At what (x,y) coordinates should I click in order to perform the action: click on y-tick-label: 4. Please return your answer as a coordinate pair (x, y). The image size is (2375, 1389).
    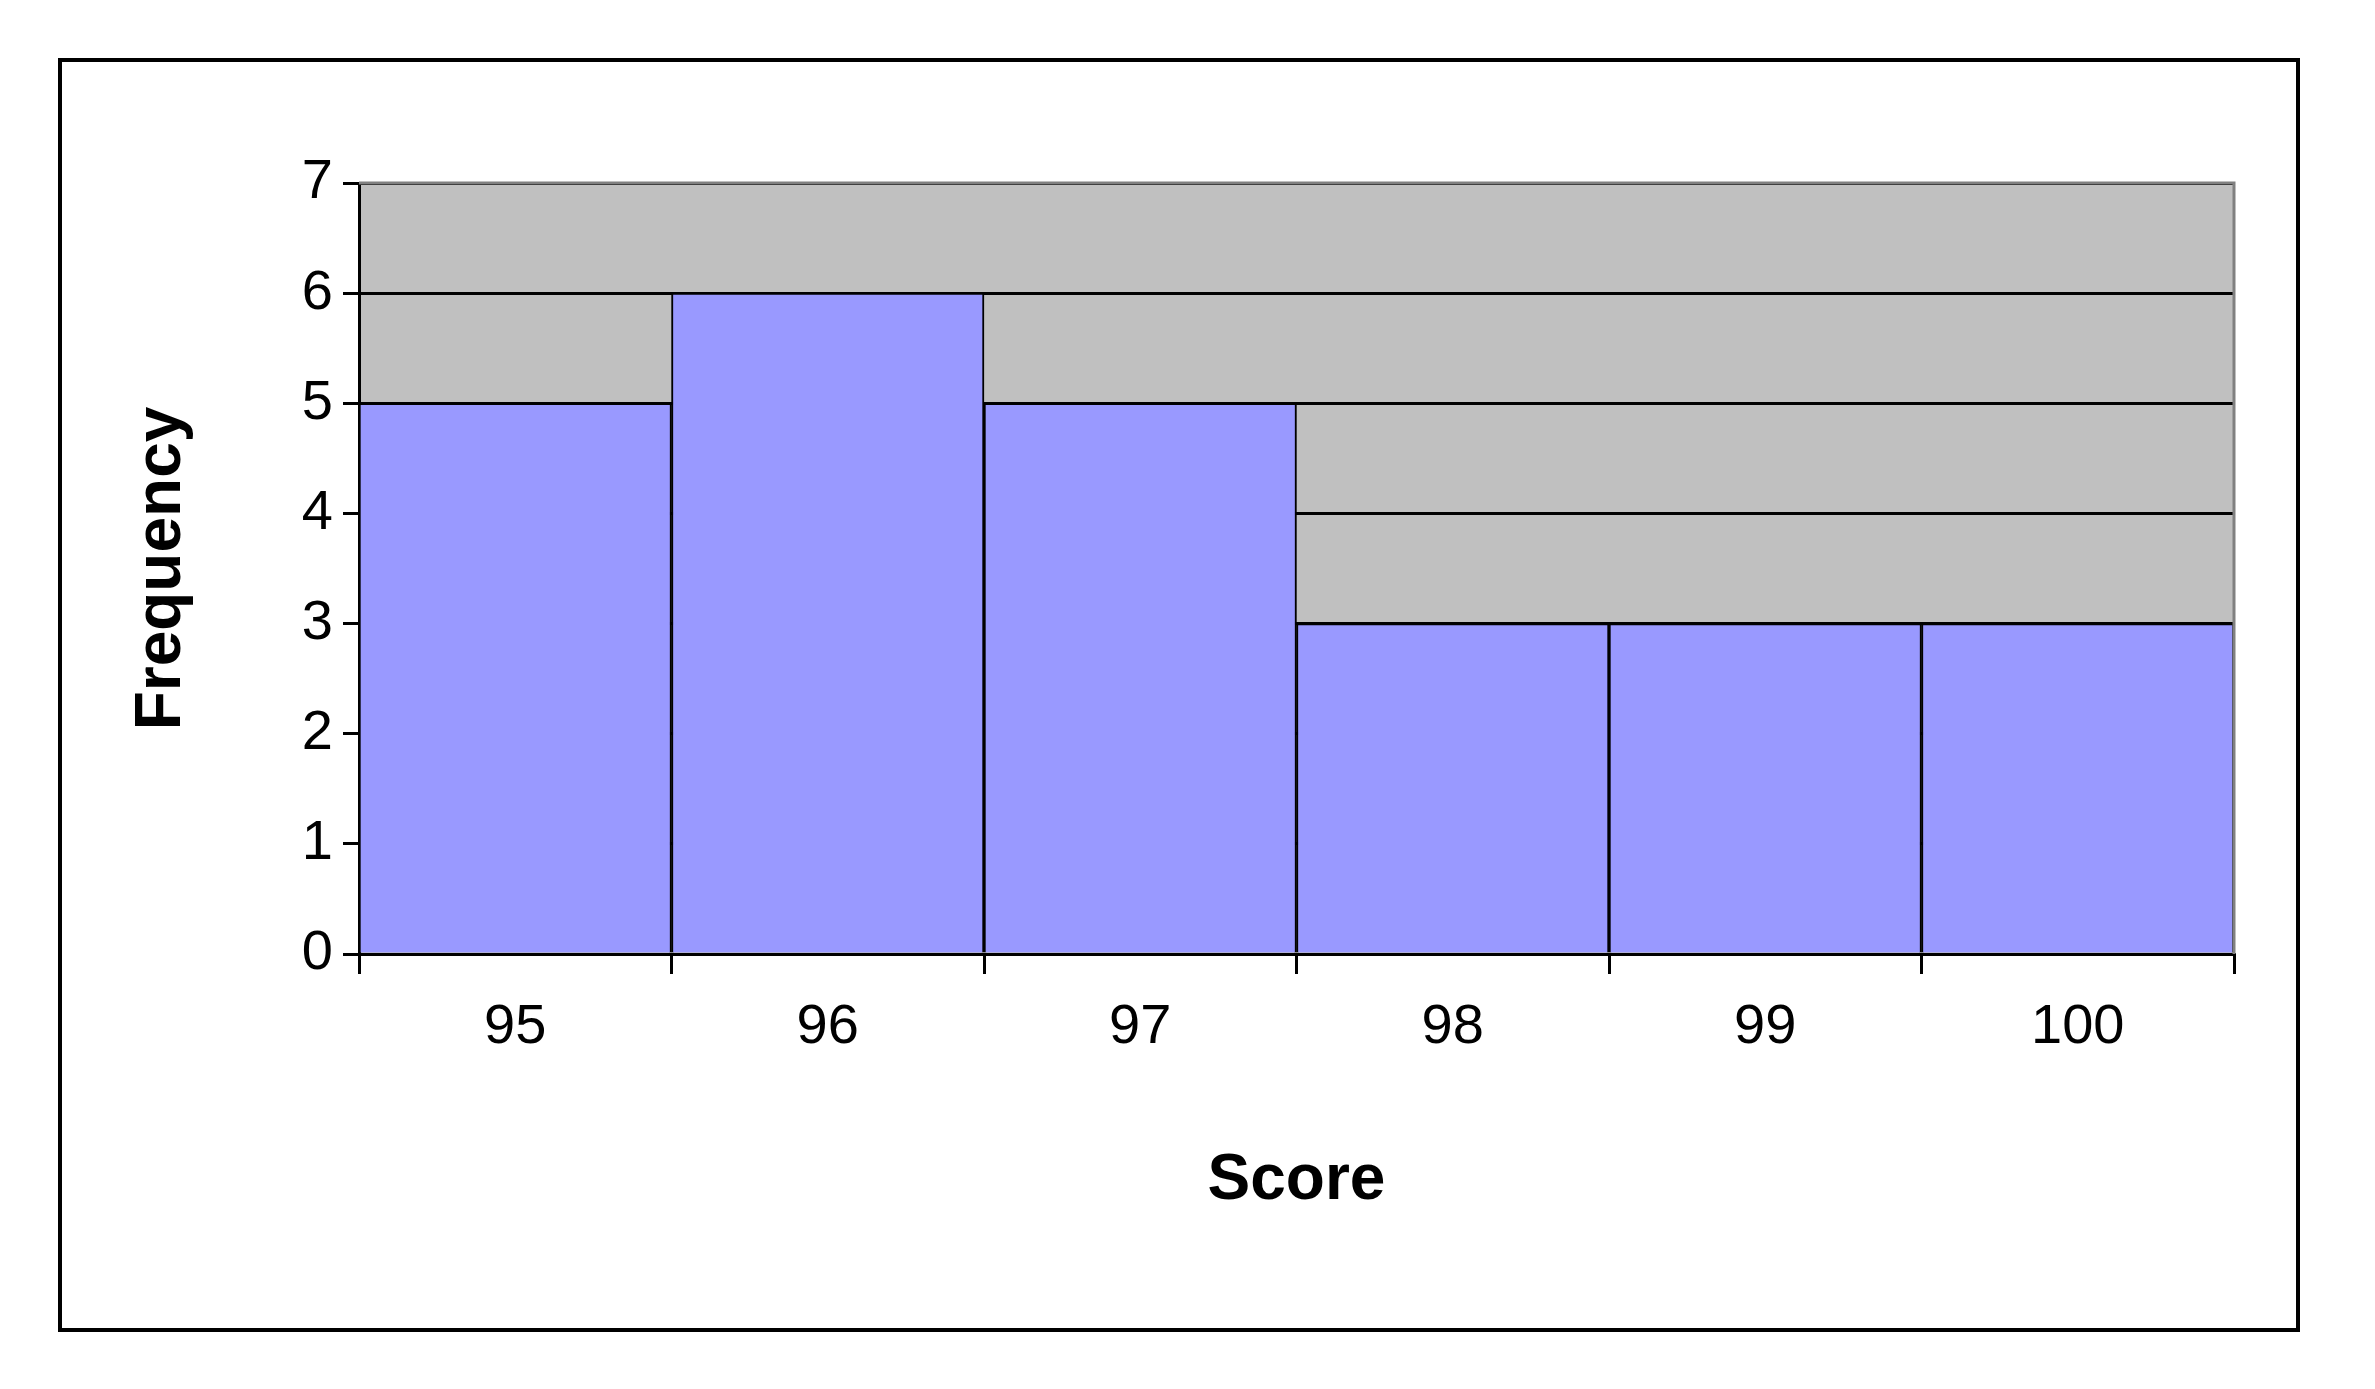
    Looking at the image, I should click on (317, 509).